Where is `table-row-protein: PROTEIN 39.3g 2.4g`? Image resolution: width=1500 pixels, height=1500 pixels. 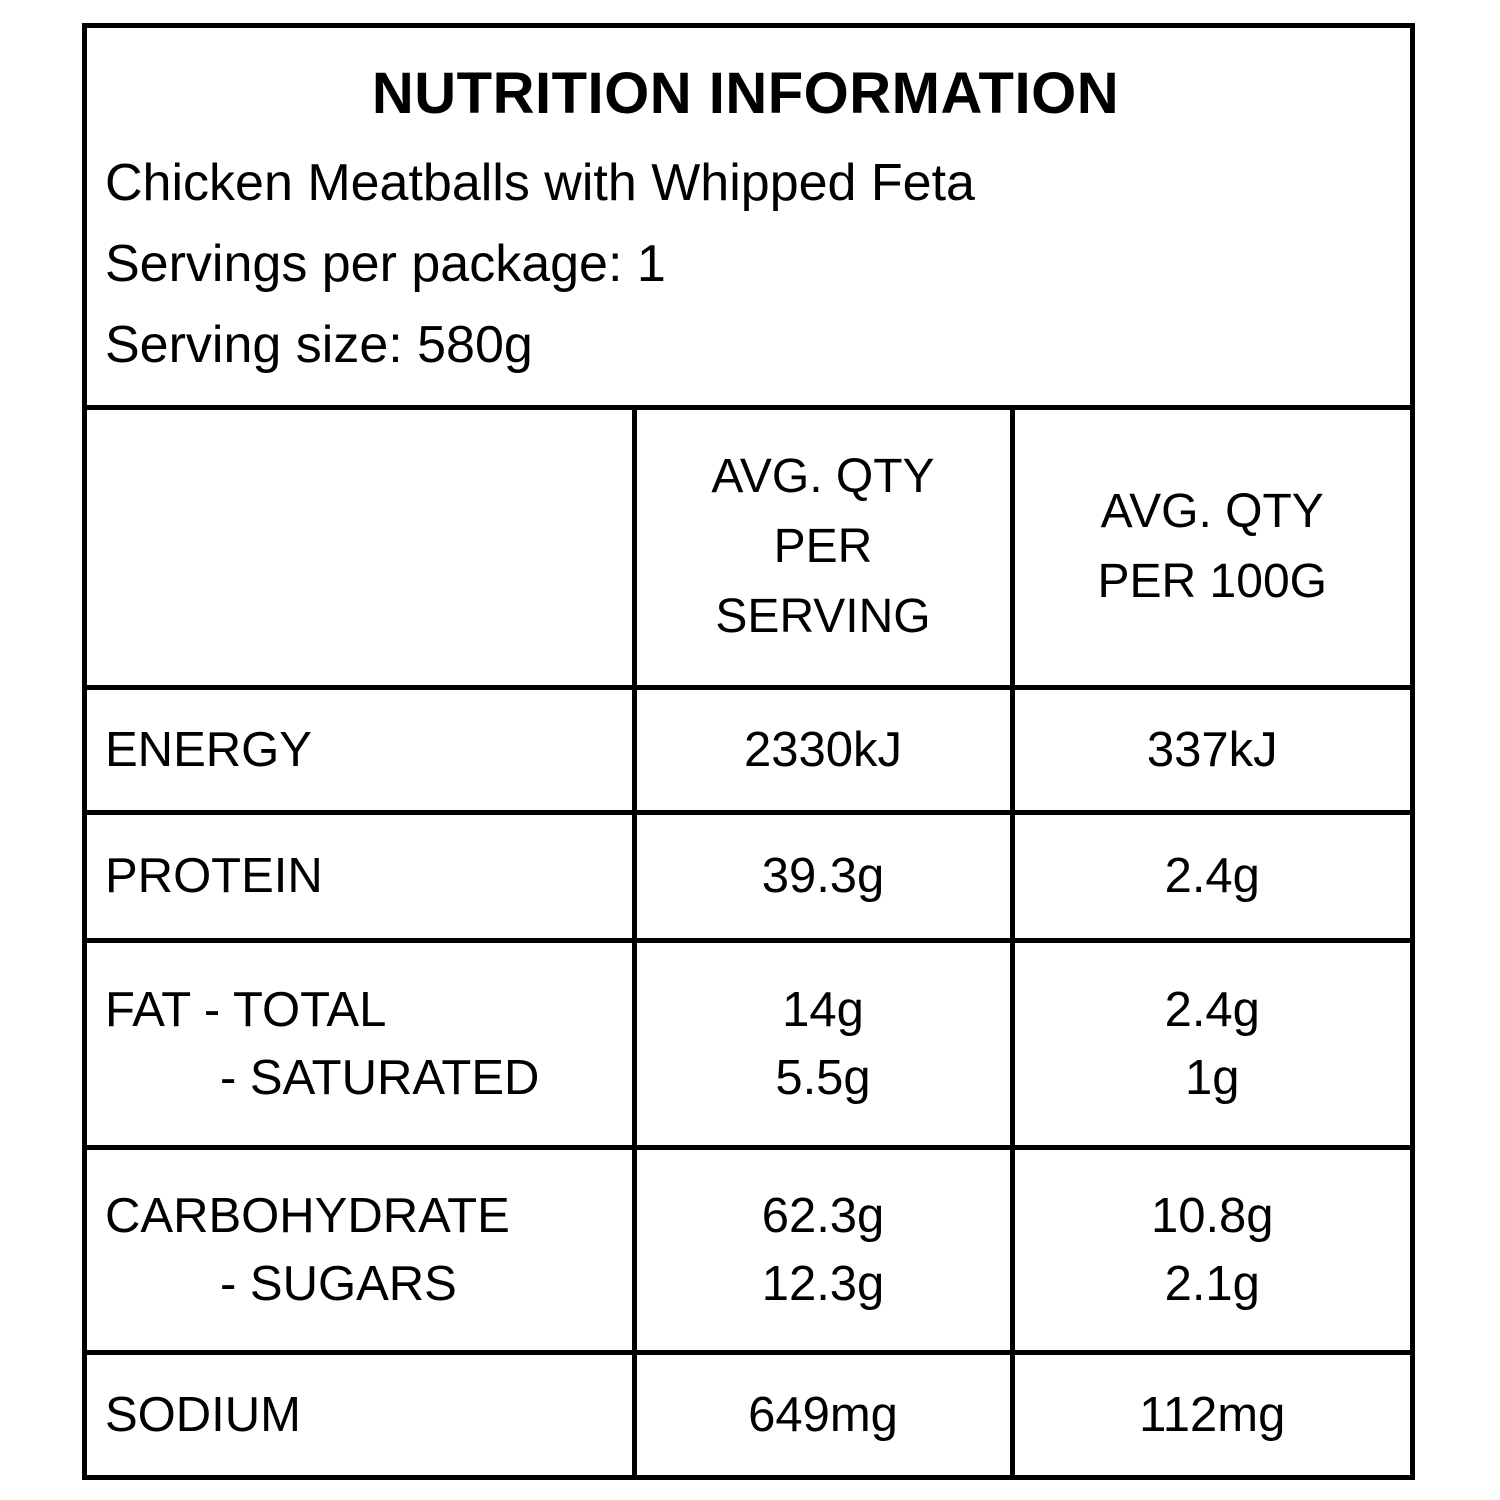 table-row-protein: PROTEIN 39.3g 2.4g is located at coordinates (748, 876).